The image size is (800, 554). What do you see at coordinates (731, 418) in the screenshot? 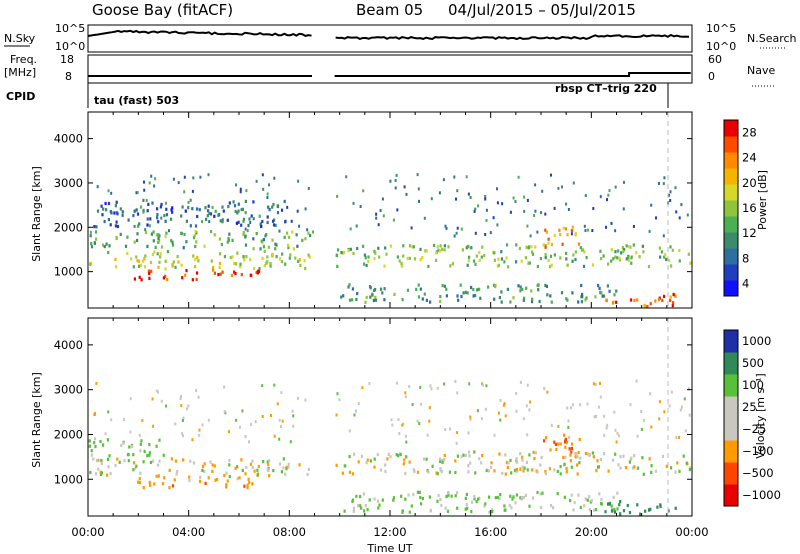
I see `velocity-colorbar` at bounding box center [731, 418].